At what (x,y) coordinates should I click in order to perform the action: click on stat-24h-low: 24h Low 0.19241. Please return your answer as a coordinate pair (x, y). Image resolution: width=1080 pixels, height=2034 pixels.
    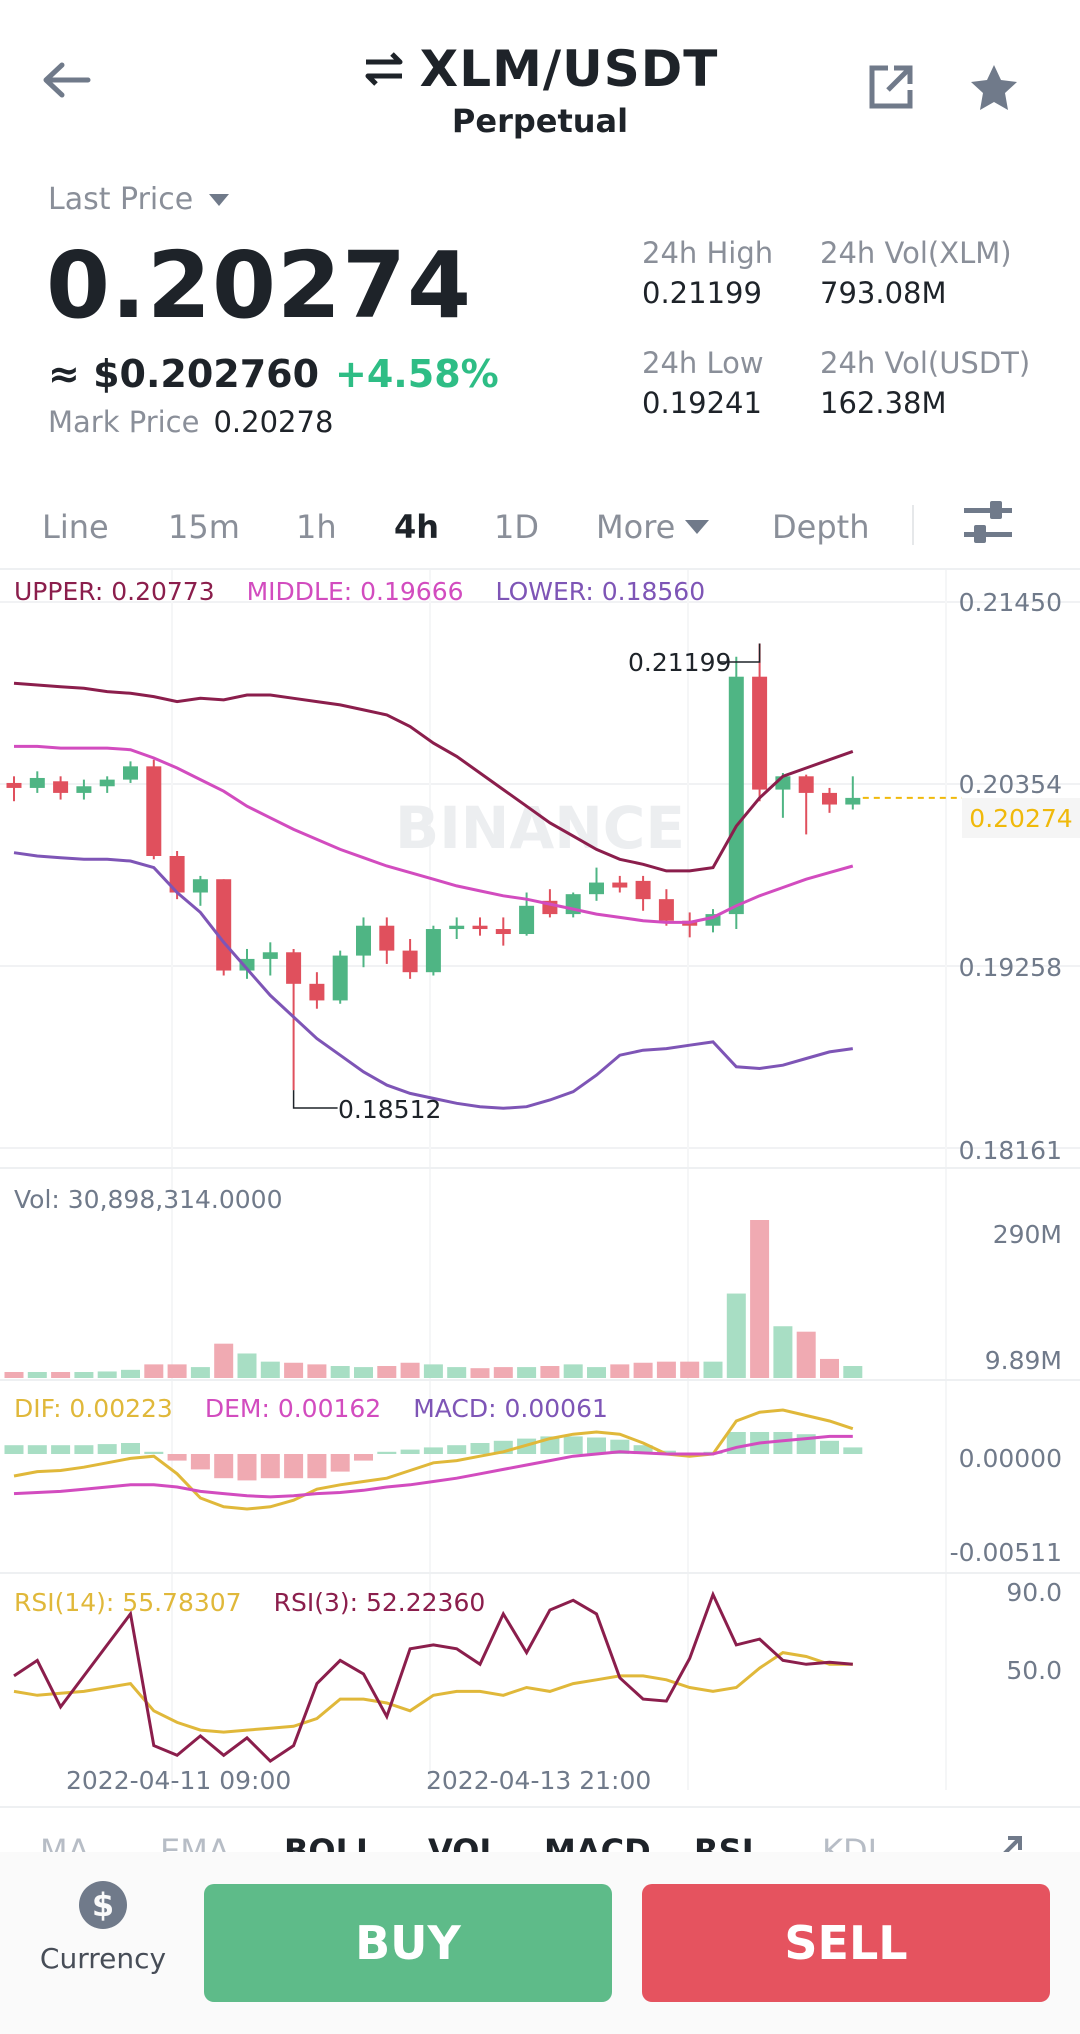
    Looking at the image, I should click on (703, 383).